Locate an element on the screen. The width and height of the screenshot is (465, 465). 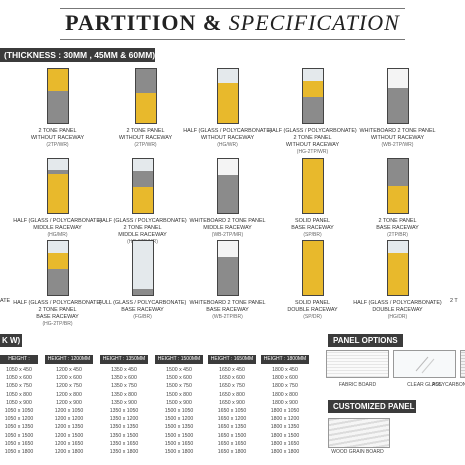
panel-label: WHITEBOARD 2 TONE PANEL MIDDLE RACEWAY is located at coordinates (227, 224).